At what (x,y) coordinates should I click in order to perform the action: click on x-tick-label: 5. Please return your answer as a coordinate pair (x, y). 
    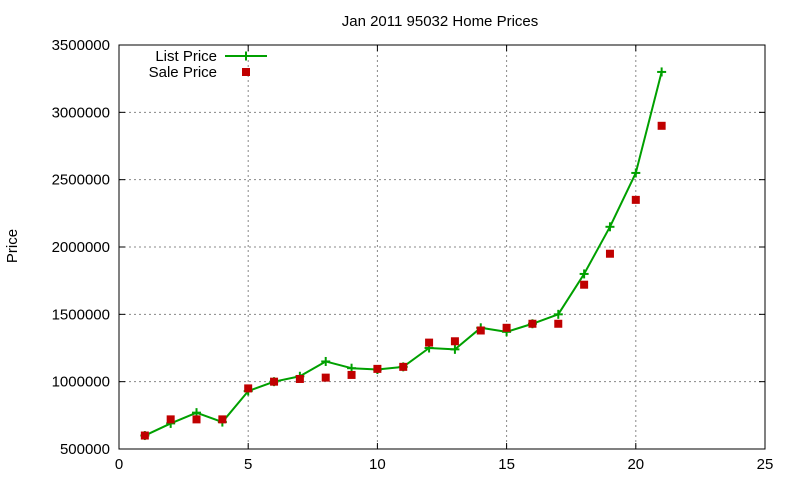
    Looking at the image, I should click on (248, 464).